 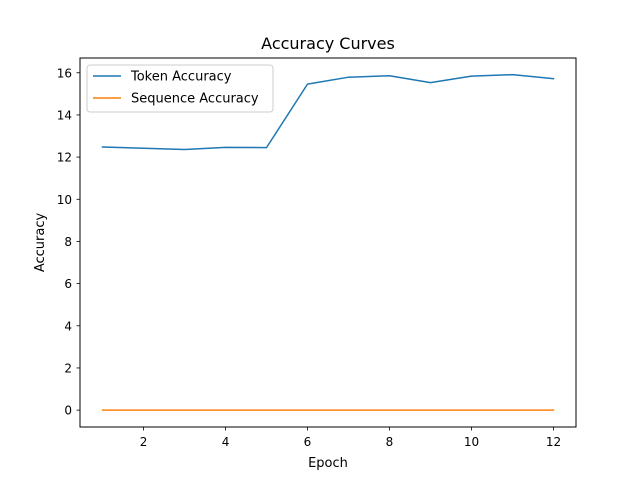 What do you see at coordinates (180, 88) in the screenshot?
I see `legend: Token Accuracy Sequence Accuracy` at bounding box center [180, 88].